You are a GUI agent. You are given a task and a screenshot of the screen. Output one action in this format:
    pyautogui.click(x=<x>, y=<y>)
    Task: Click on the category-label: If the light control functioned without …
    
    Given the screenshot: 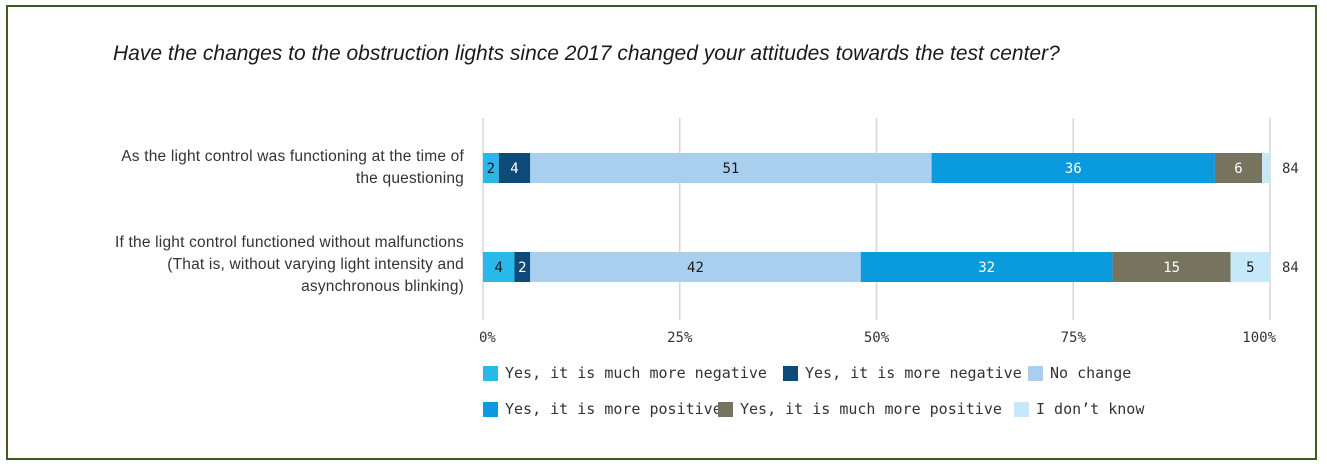 What is the action you would take?
    pyautogui.click(x=289, y=265)
    